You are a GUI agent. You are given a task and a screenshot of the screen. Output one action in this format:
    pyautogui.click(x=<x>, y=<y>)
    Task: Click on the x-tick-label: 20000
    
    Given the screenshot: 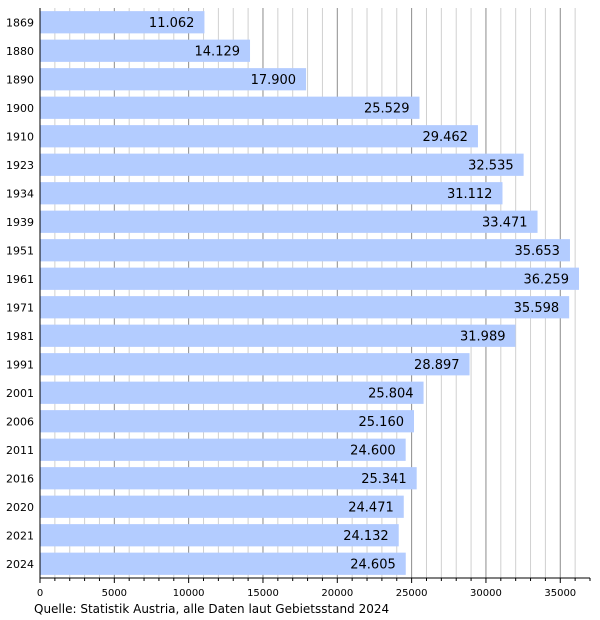 What is the action you would take?
    pyautogui.click(x=337, y=593)
    